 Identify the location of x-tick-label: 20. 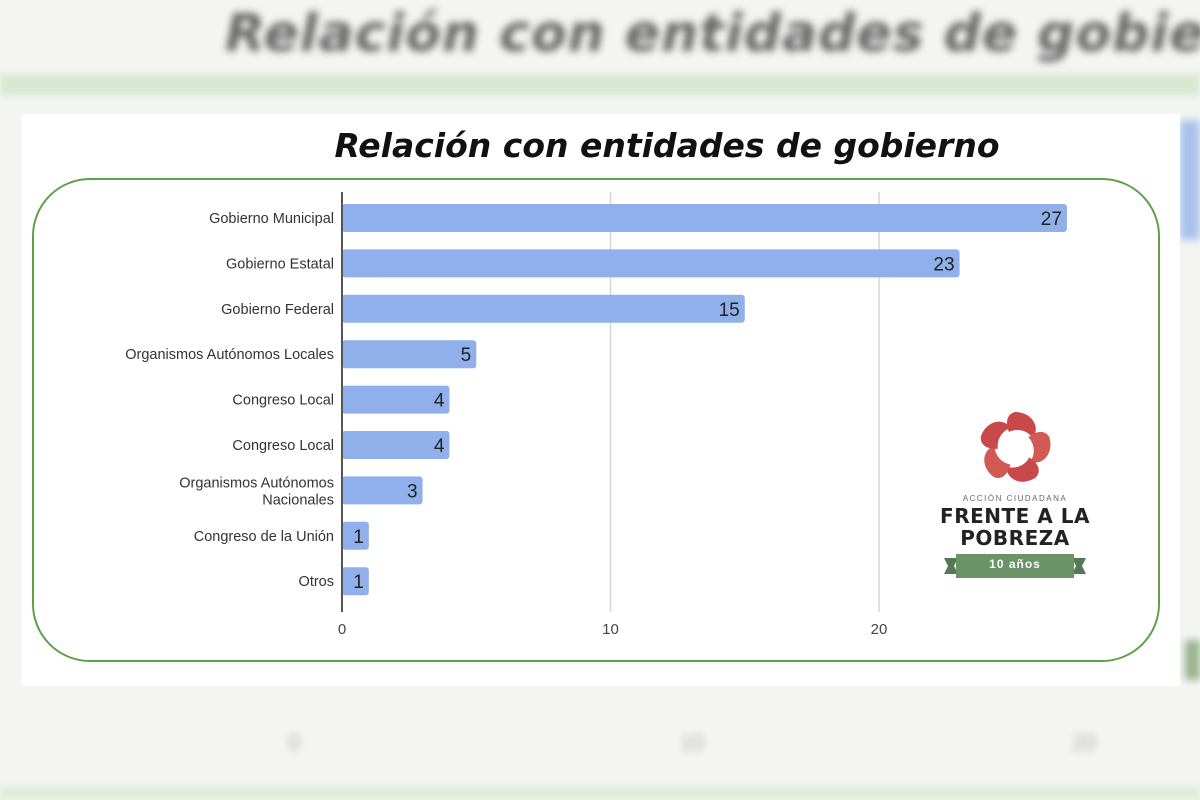
(879, 629).